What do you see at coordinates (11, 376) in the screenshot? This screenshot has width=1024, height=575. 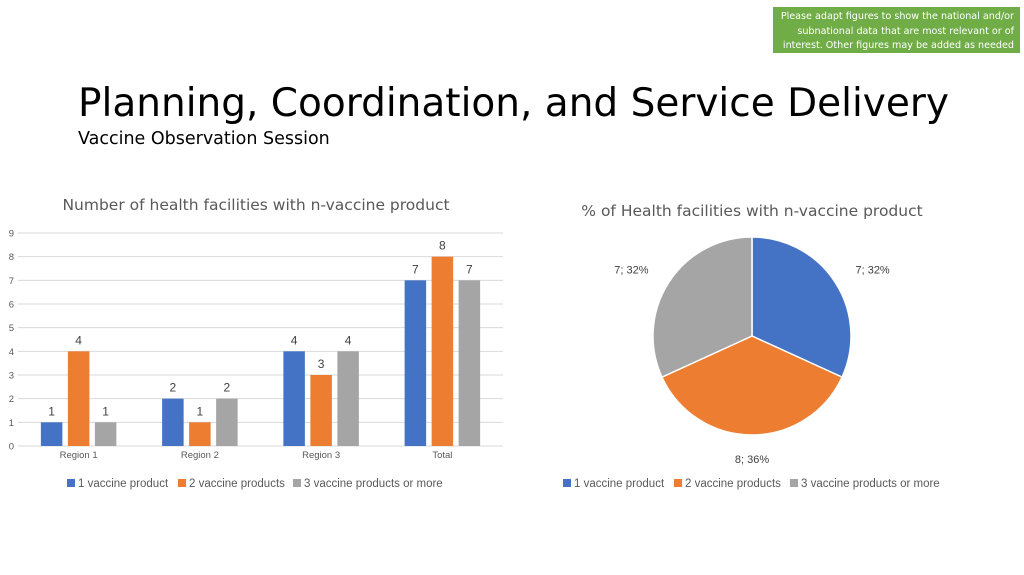 I see `y-tick-label: 3` at bounding box center [11, 376].